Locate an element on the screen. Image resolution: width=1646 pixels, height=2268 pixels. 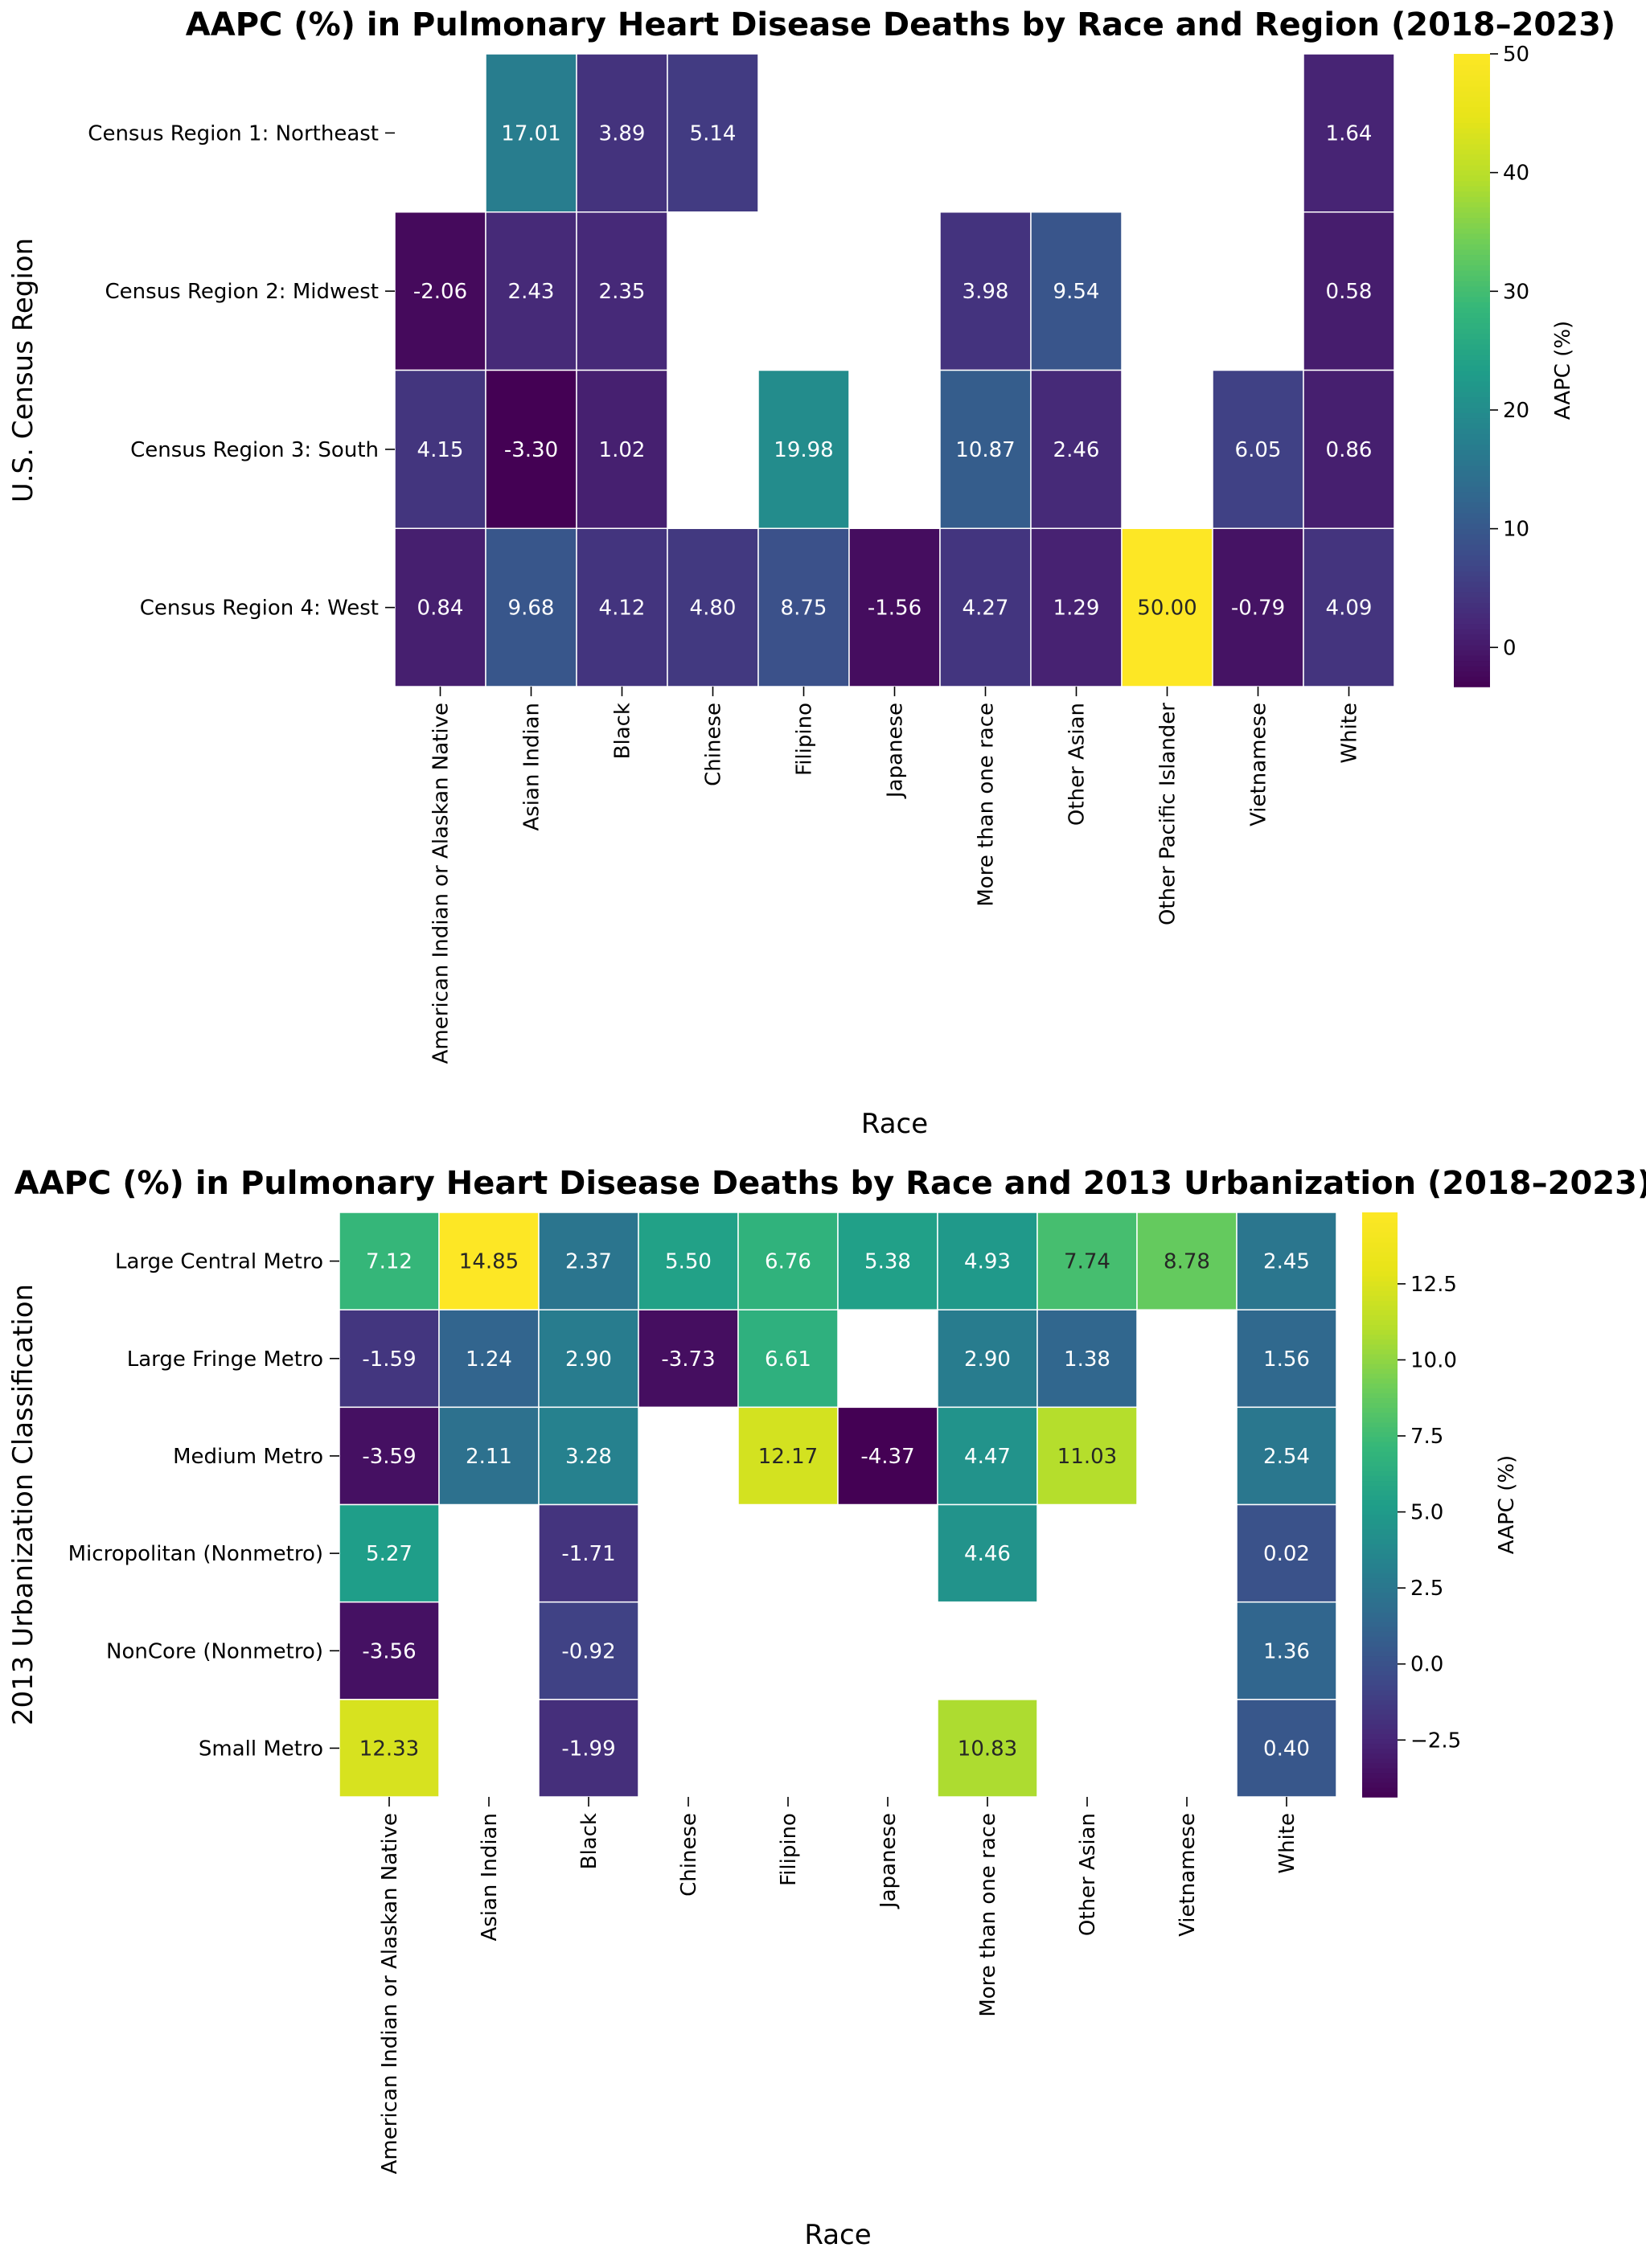
cell-value-label: 1.38 is located at coordinates (1087, 1359).